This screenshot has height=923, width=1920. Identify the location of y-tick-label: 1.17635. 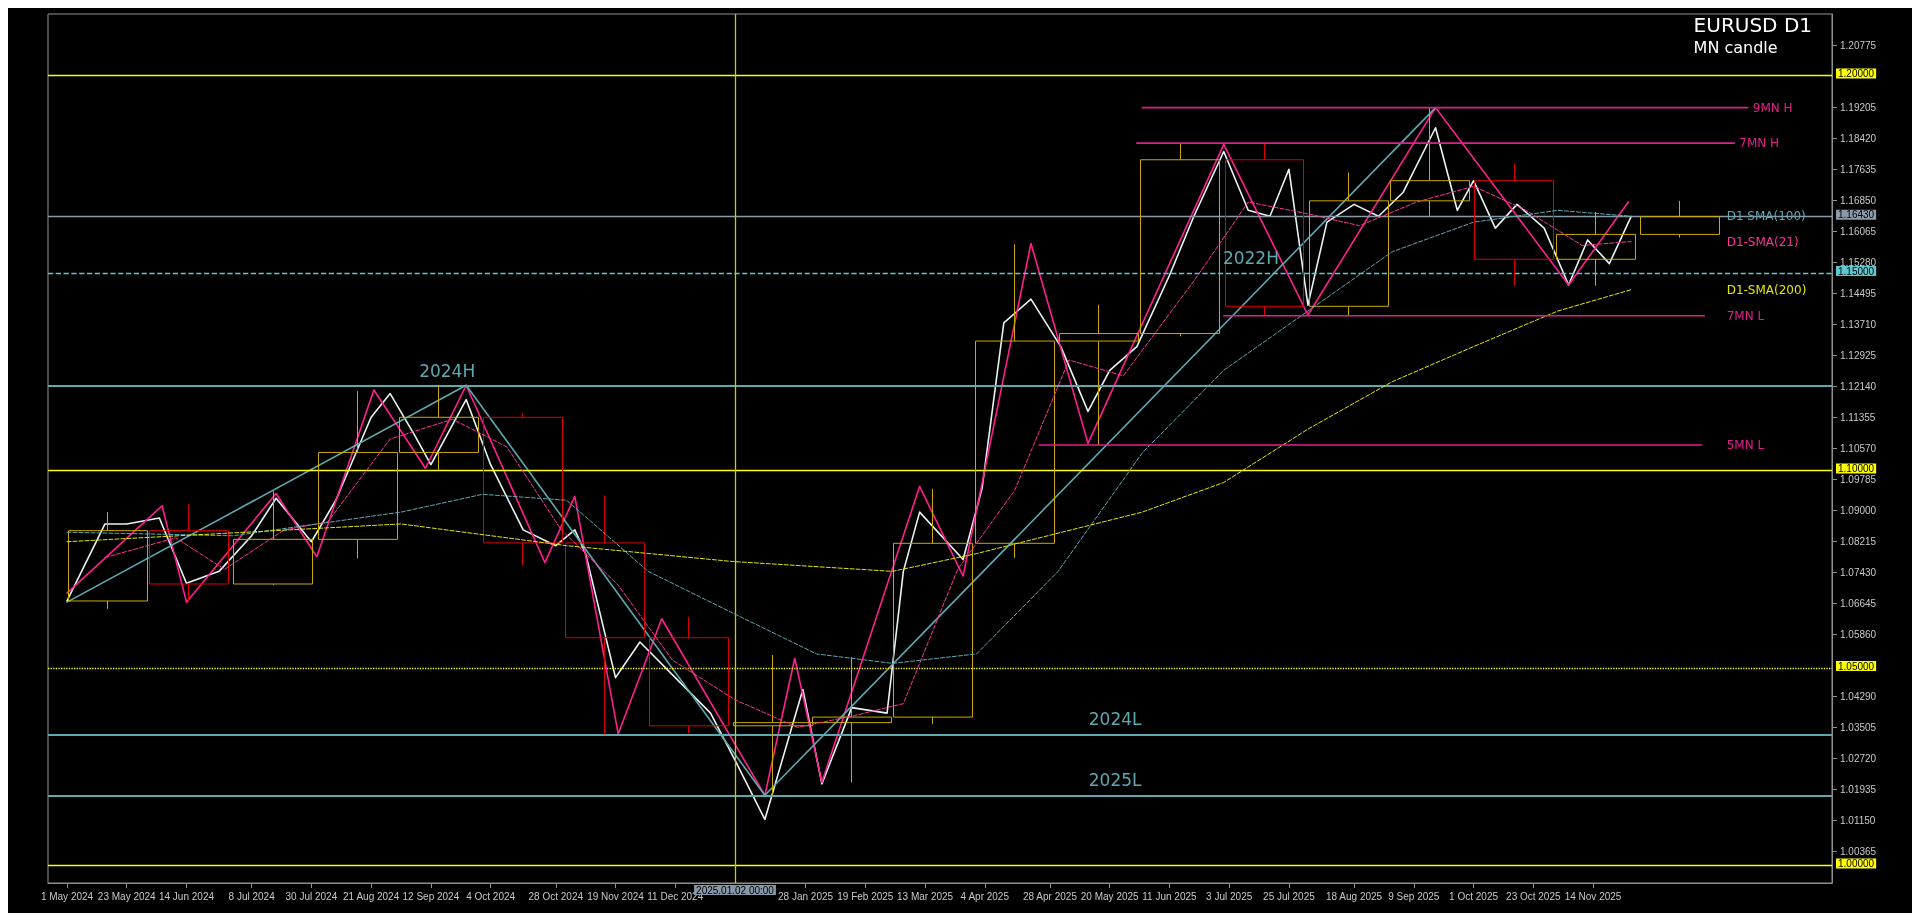
(1858, 169).